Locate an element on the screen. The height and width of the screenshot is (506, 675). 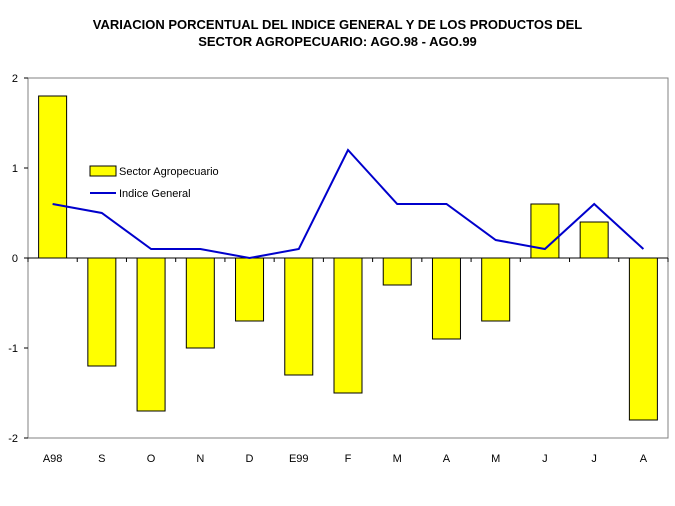
x-tick-label: S is located at coordinates (101, 459).